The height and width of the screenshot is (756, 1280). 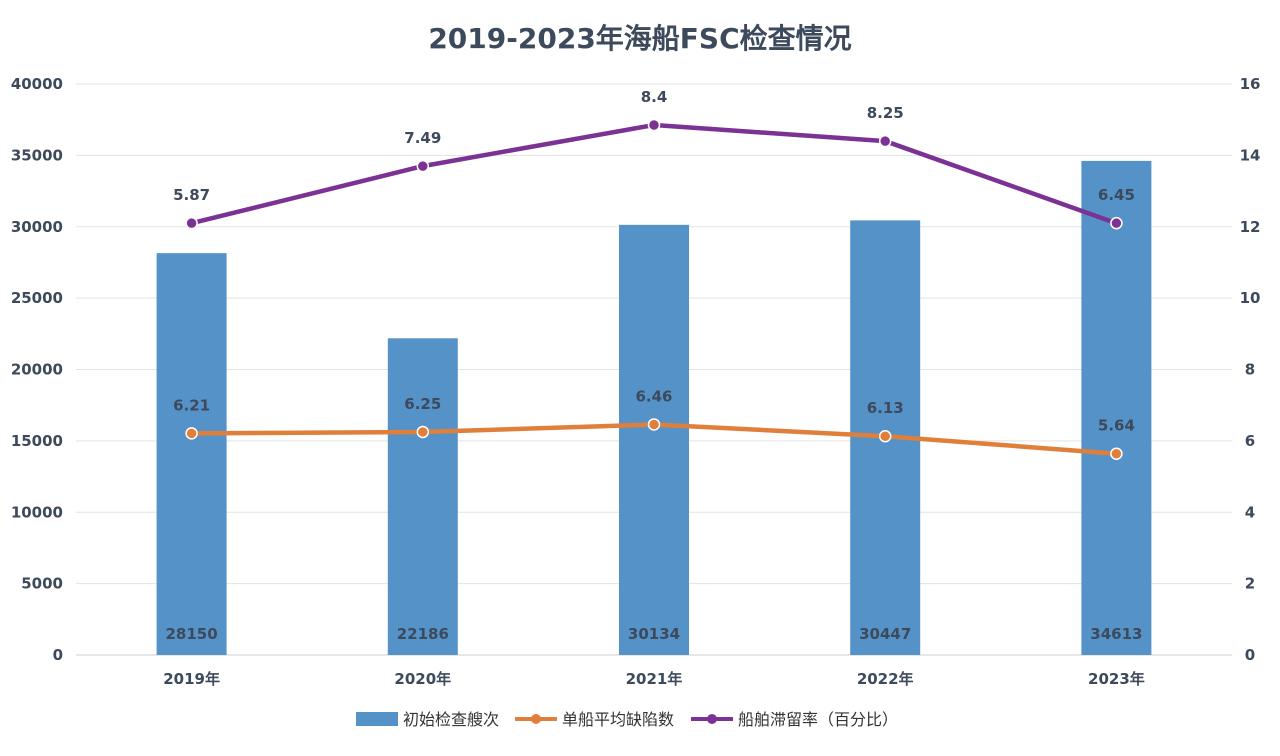 What do you see at coordinates (37, 441) in the screenshot?
I see `left-tick-label: 15000` at bounding box center [37, 441].